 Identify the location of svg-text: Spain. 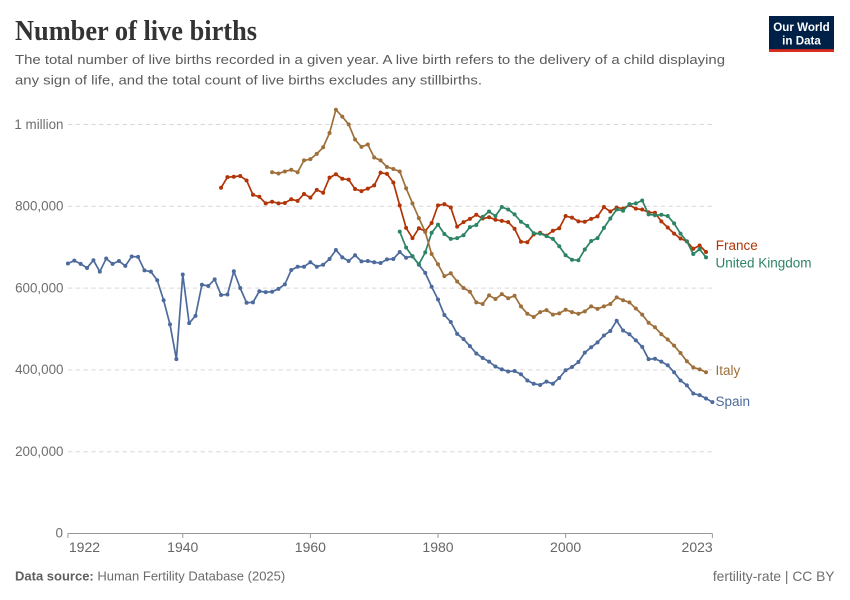
(733, 401).